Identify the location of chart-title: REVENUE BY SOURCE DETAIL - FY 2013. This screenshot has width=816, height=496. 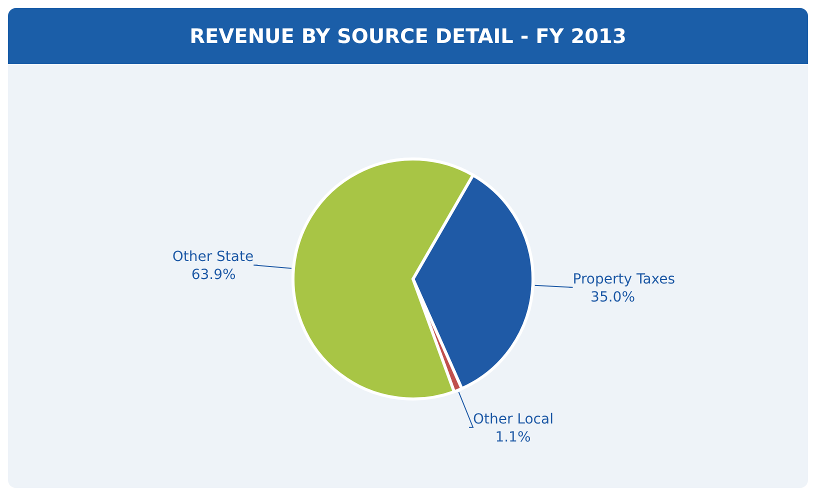
(408, 36).